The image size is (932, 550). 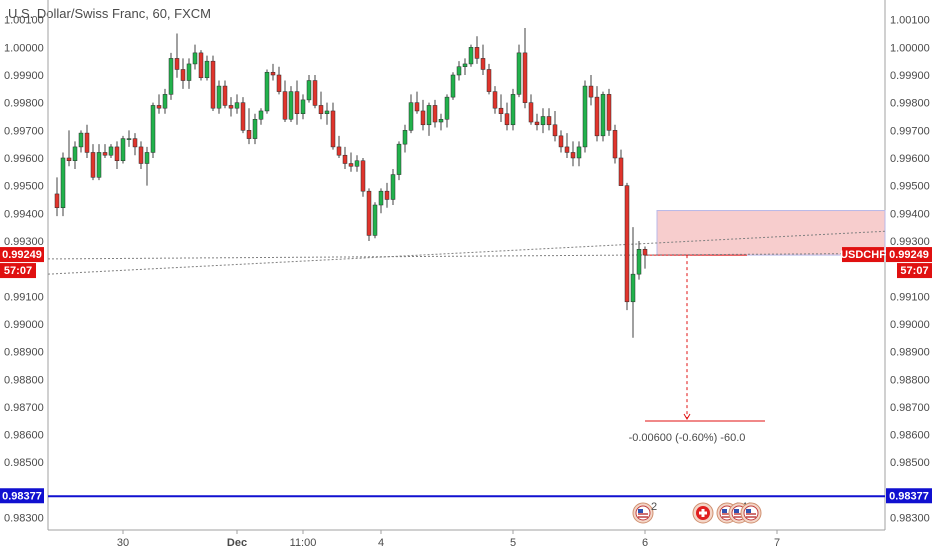 I want to click on y-tick-label-right: 0.99100, so click(x=910, y=297).